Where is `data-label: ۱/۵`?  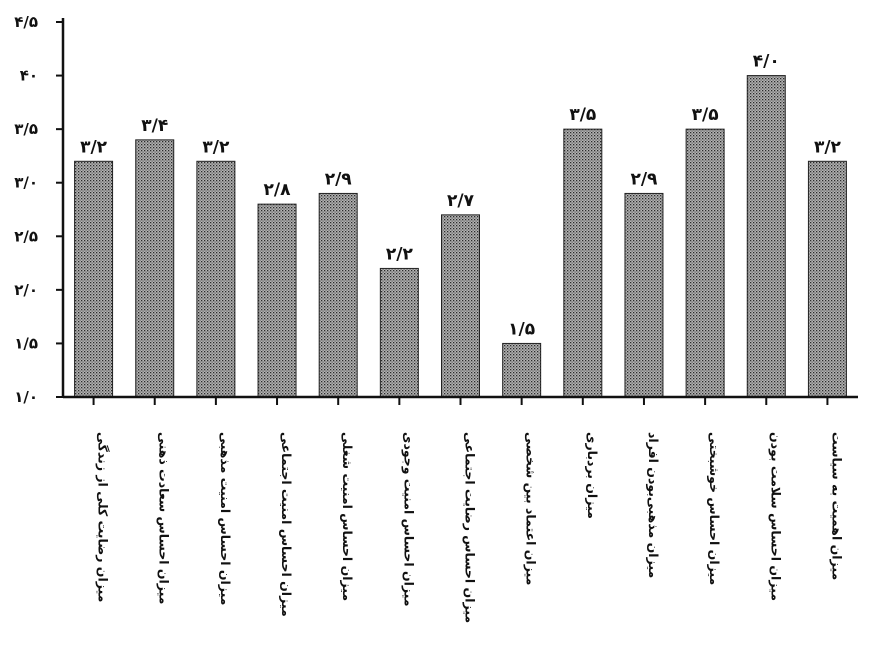 data-label: ۱/۵ is located at coordinates (521, 329).